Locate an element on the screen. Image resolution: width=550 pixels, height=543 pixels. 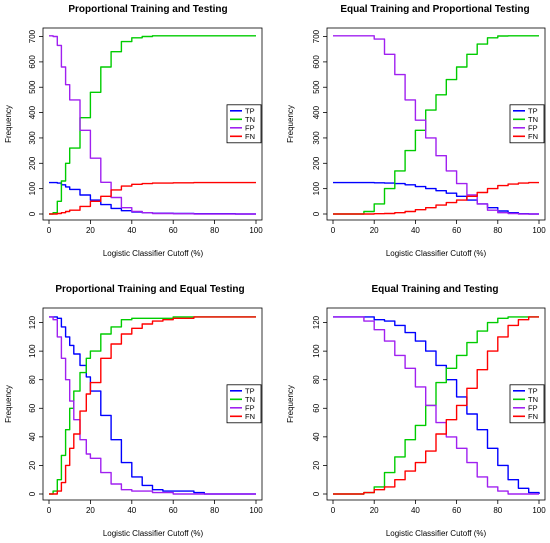
chart-title: Equal Training and Proportional Testing is located at coordinates (434, 9).